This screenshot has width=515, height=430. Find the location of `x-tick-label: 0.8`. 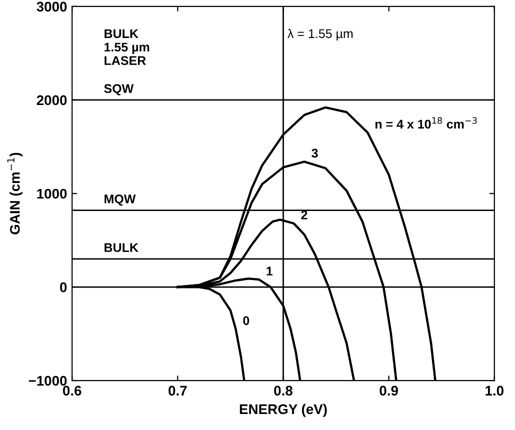

x-tick-label: 0.8 is located at coordinates (283, 391).